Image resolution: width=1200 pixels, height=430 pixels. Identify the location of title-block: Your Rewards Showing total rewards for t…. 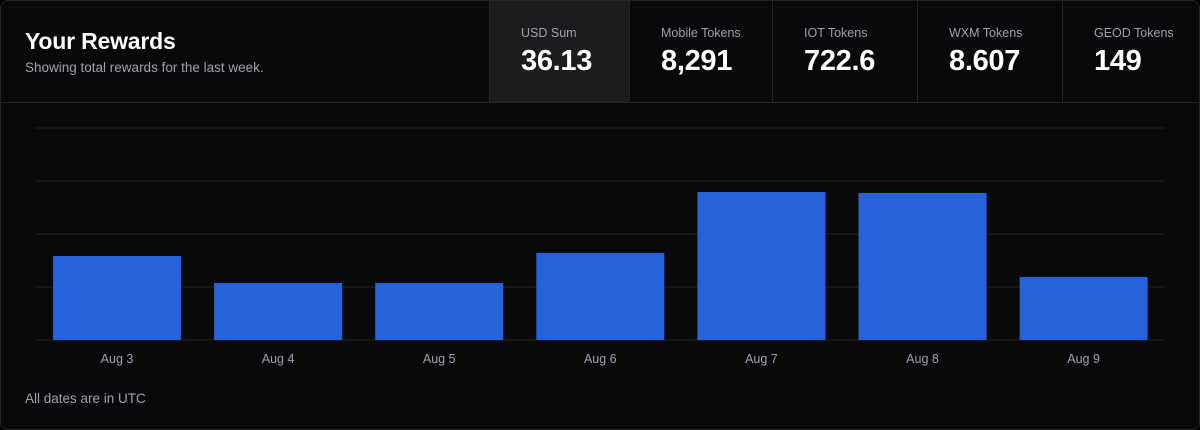
(144, 51).